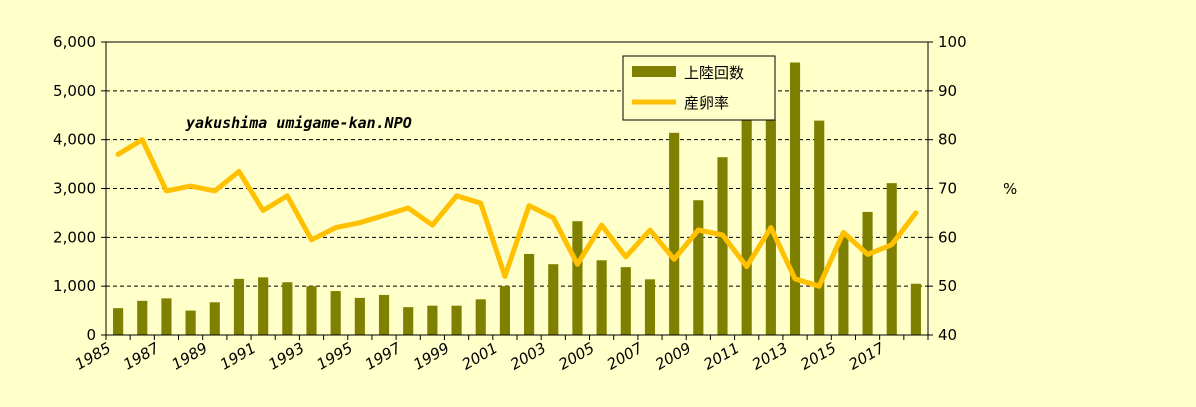  Describe the element at coordinates (699, 88) in the screenshot. I see `legend: 上陸回数 産卵率` at that location.